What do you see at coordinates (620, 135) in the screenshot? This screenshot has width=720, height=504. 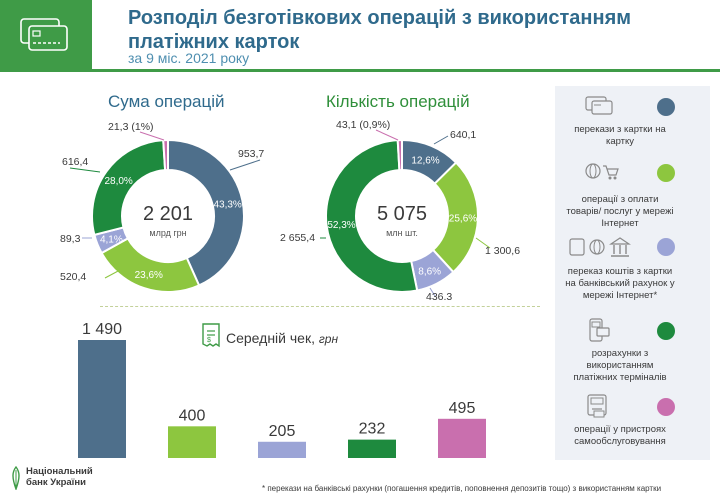 I see `legend-label: перекази з картки на картку` at bounding box center [620, 135].